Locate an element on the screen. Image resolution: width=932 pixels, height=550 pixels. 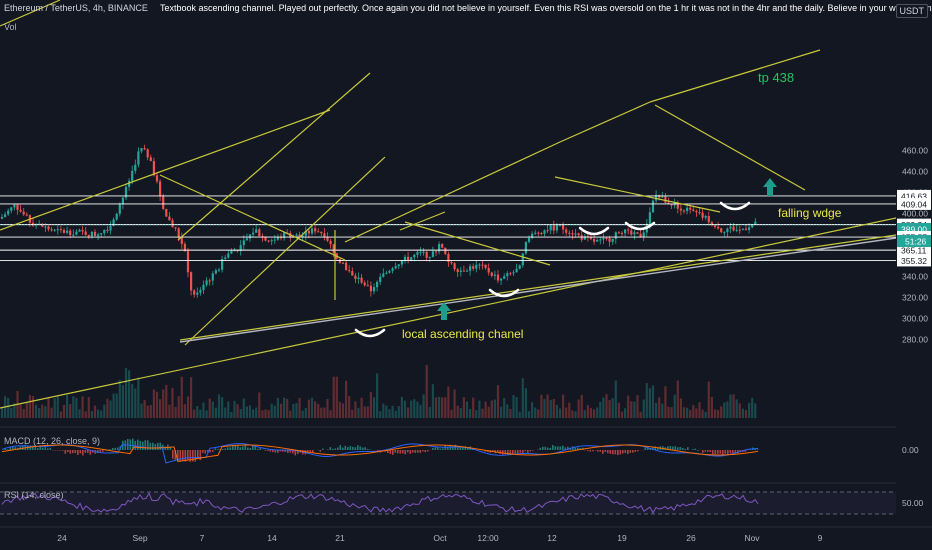
macd-label: MACD (12, 26, close, 9) is located at coordinates (52, 441).